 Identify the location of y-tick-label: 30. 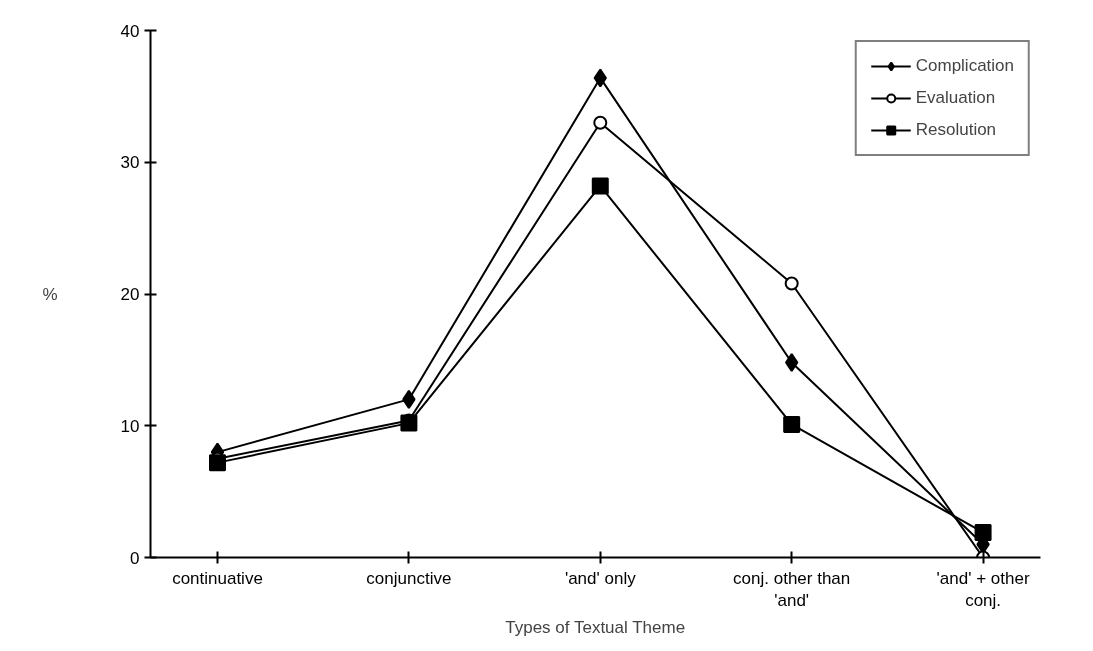
(130, 163).